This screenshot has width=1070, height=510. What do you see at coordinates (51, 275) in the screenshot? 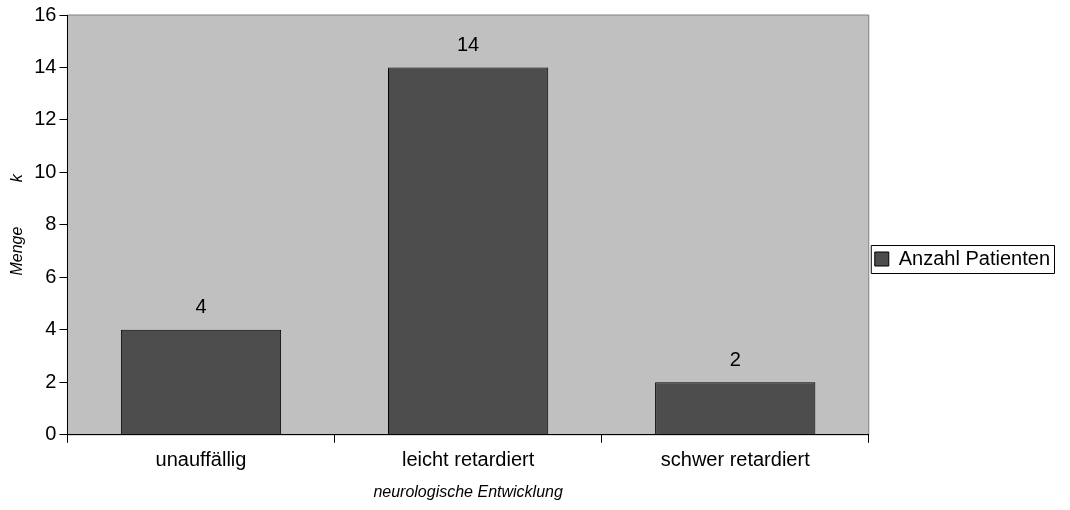
I see `y-tick-label: 6` at bounding box center [51, 275].